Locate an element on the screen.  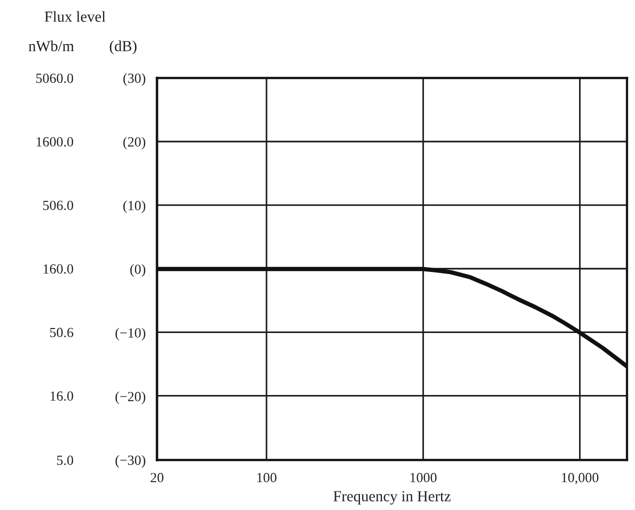
y2-tick-label: (10) is located at coordinates (134, 207).